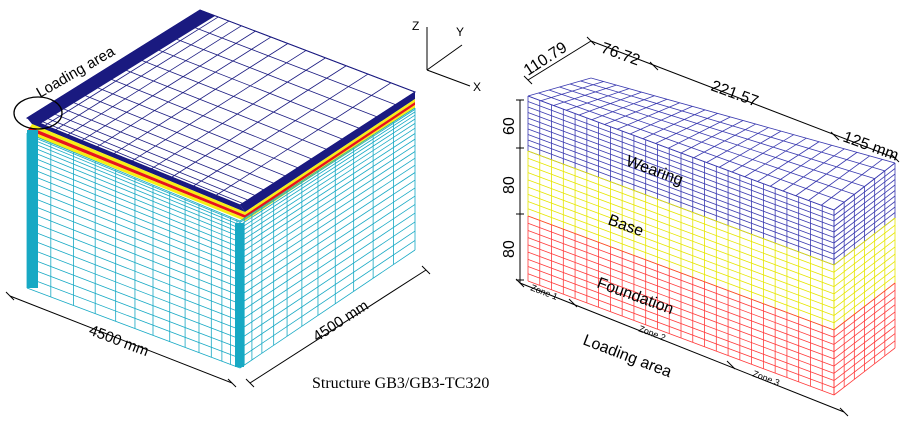 This screenshot has height=422, width=913. What do you see at coordinates (239, 295) in the screenshot?
I see `corner-dense-column` at bounding box center [239, 295].